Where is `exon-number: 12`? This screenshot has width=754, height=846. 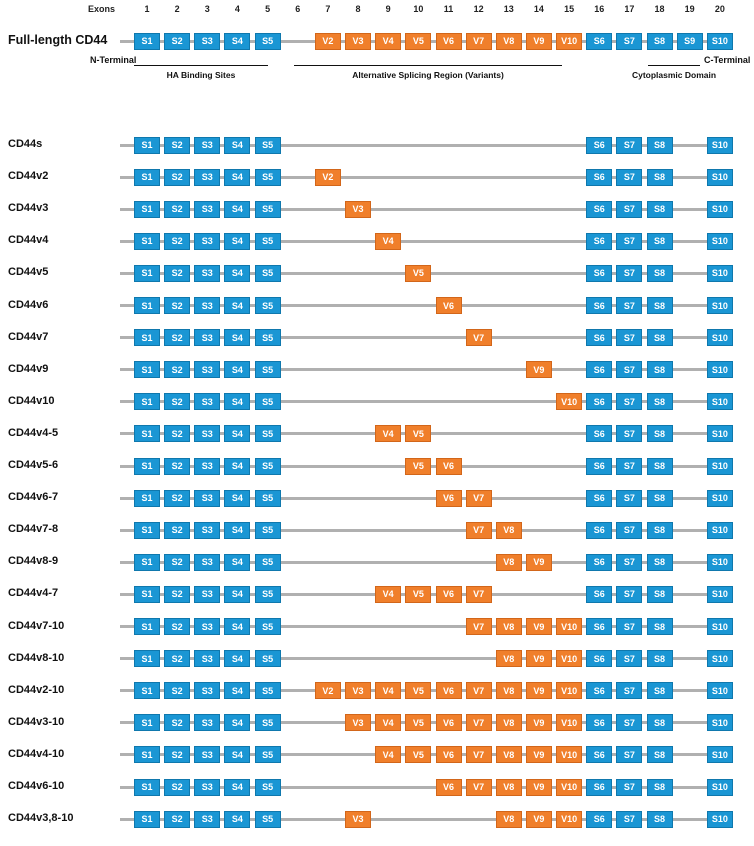
exon-number: 12 is located at coordinates (478, 9).